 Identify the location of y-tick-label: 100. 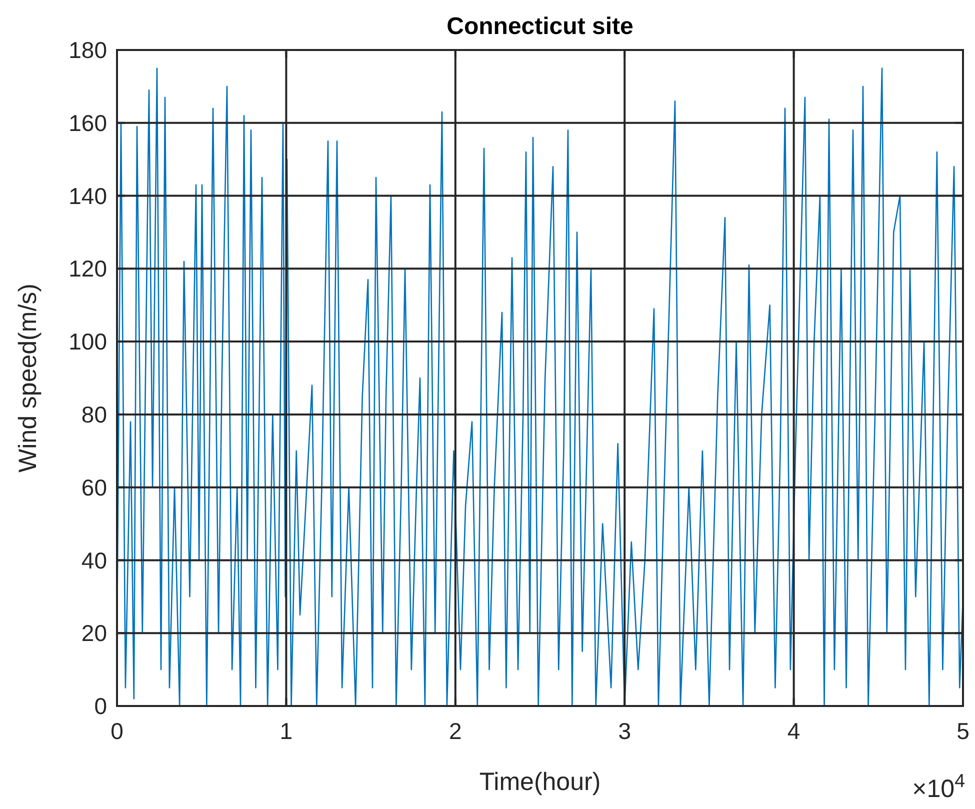
(87, 341).